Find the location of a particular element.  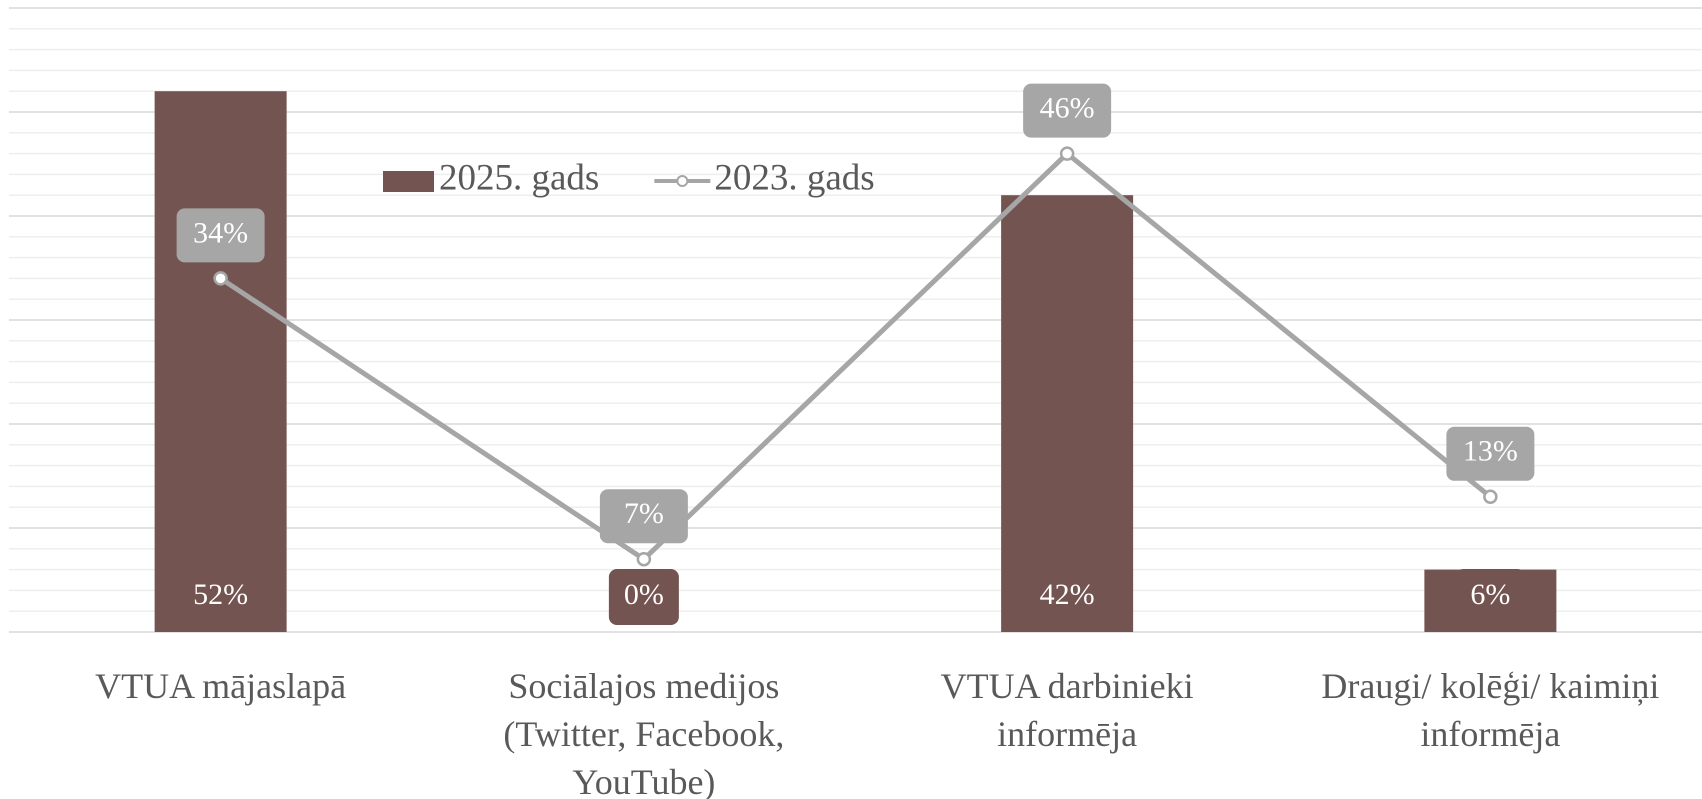

data-label: 42% is located at coordinates (1067, 594).